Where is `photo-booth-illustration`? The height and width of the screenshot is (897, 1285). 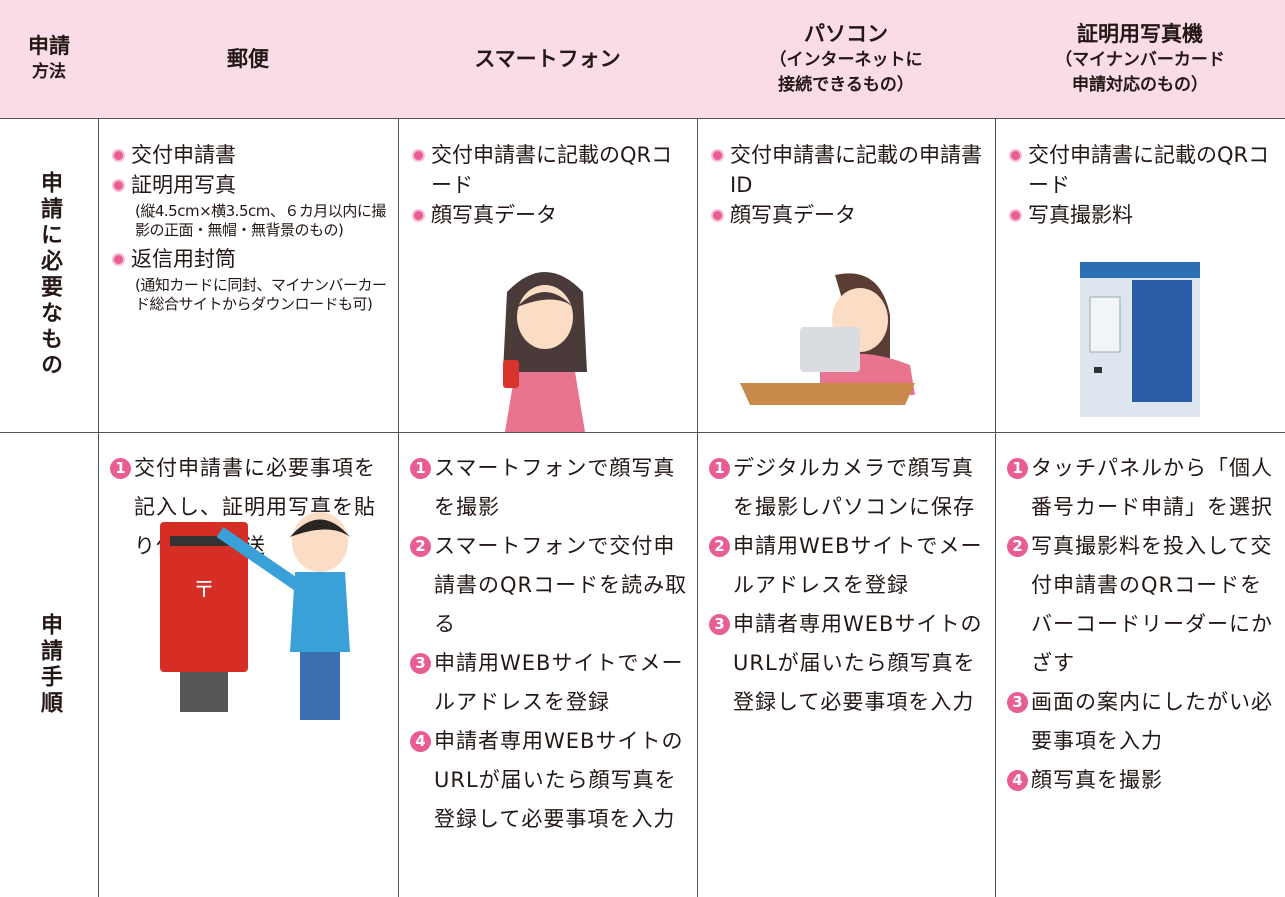 photo-booth-illustration is located at coordinates (1140, 339).